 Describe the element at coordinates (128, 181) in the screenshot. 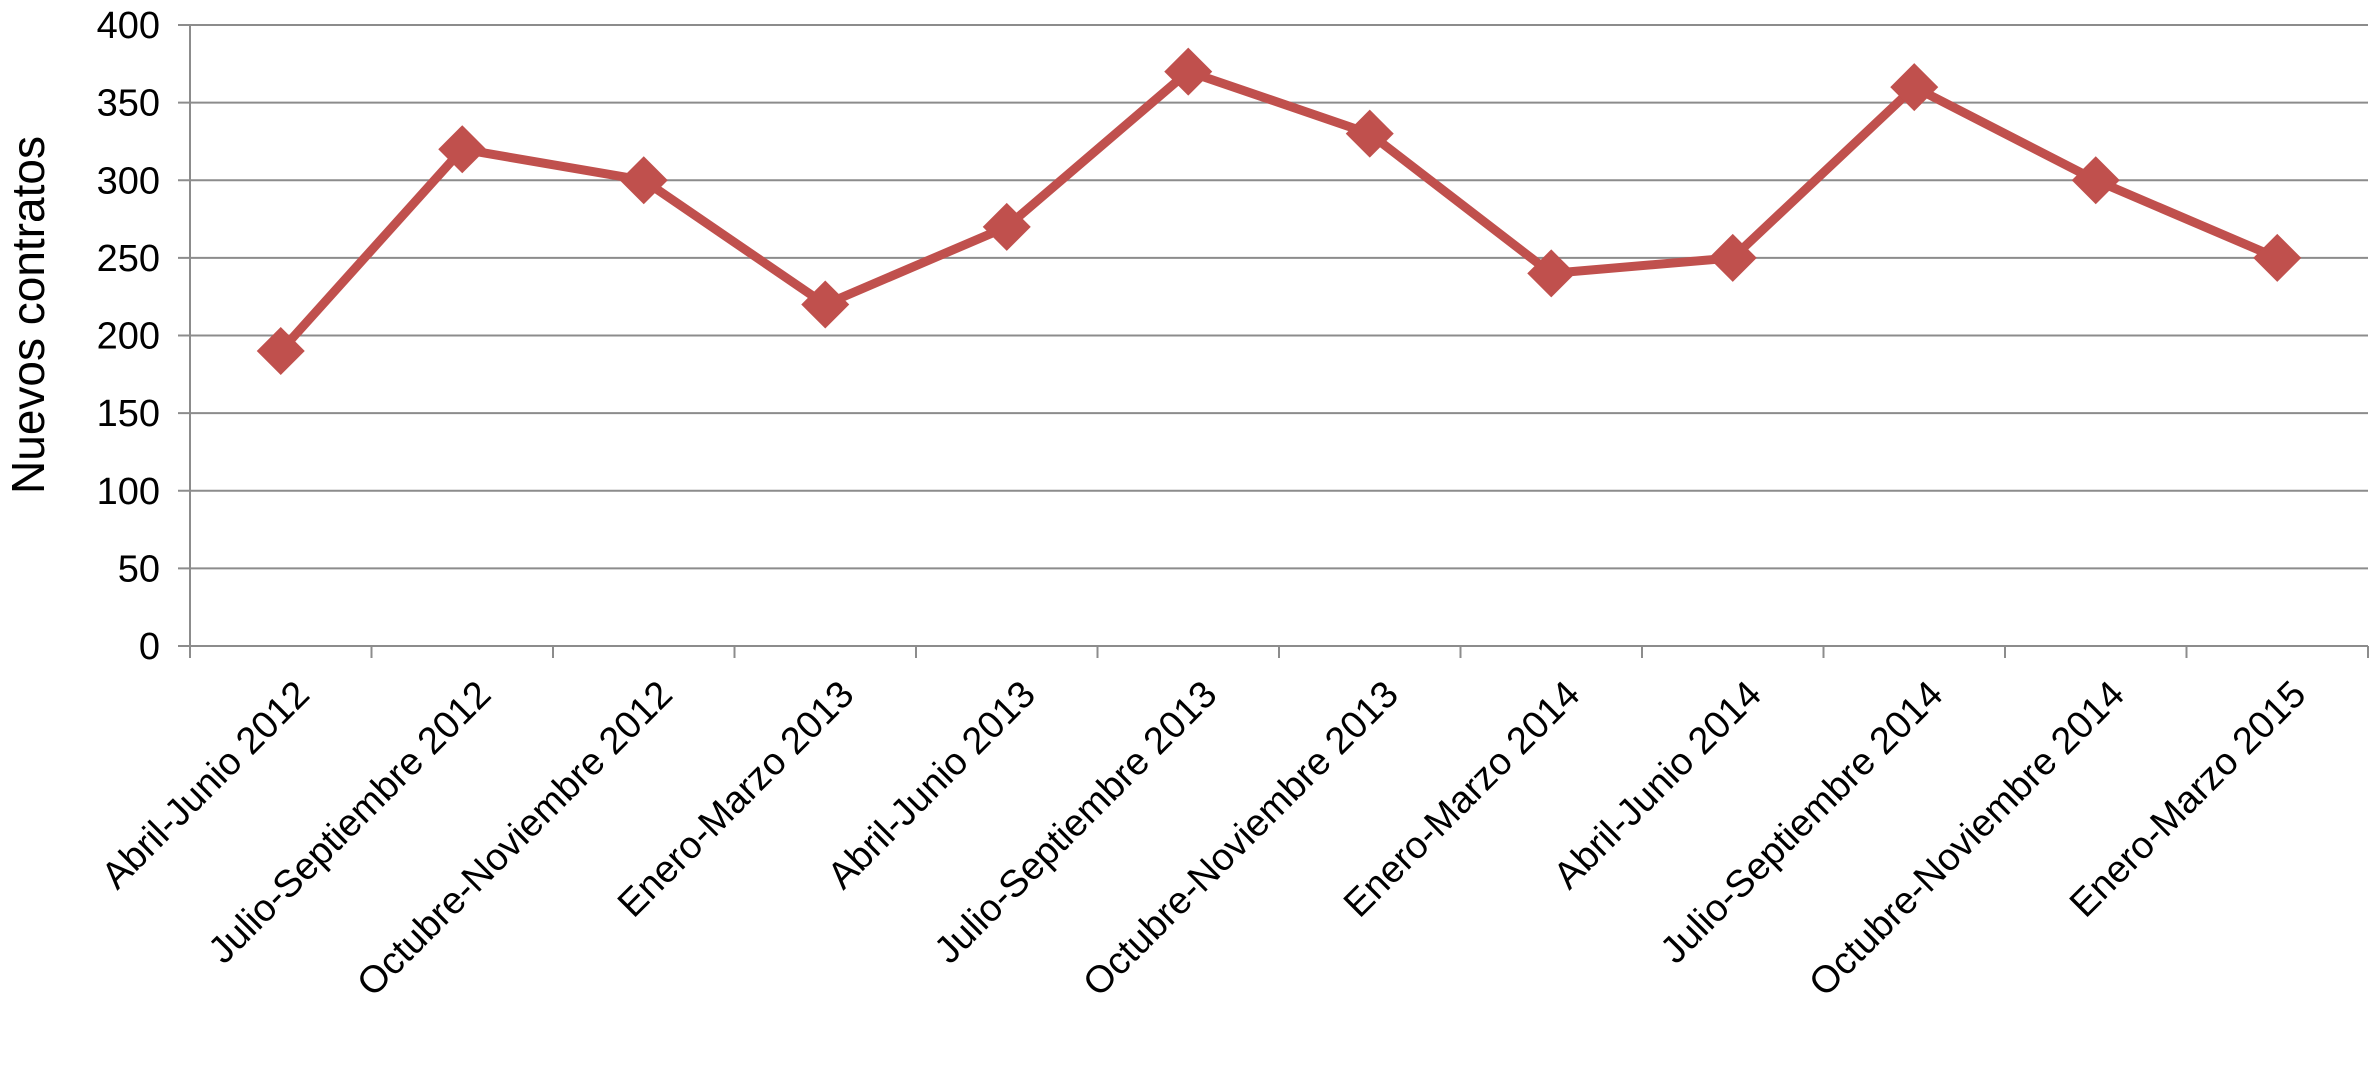

I see `y-tick-label: 300` at that location.